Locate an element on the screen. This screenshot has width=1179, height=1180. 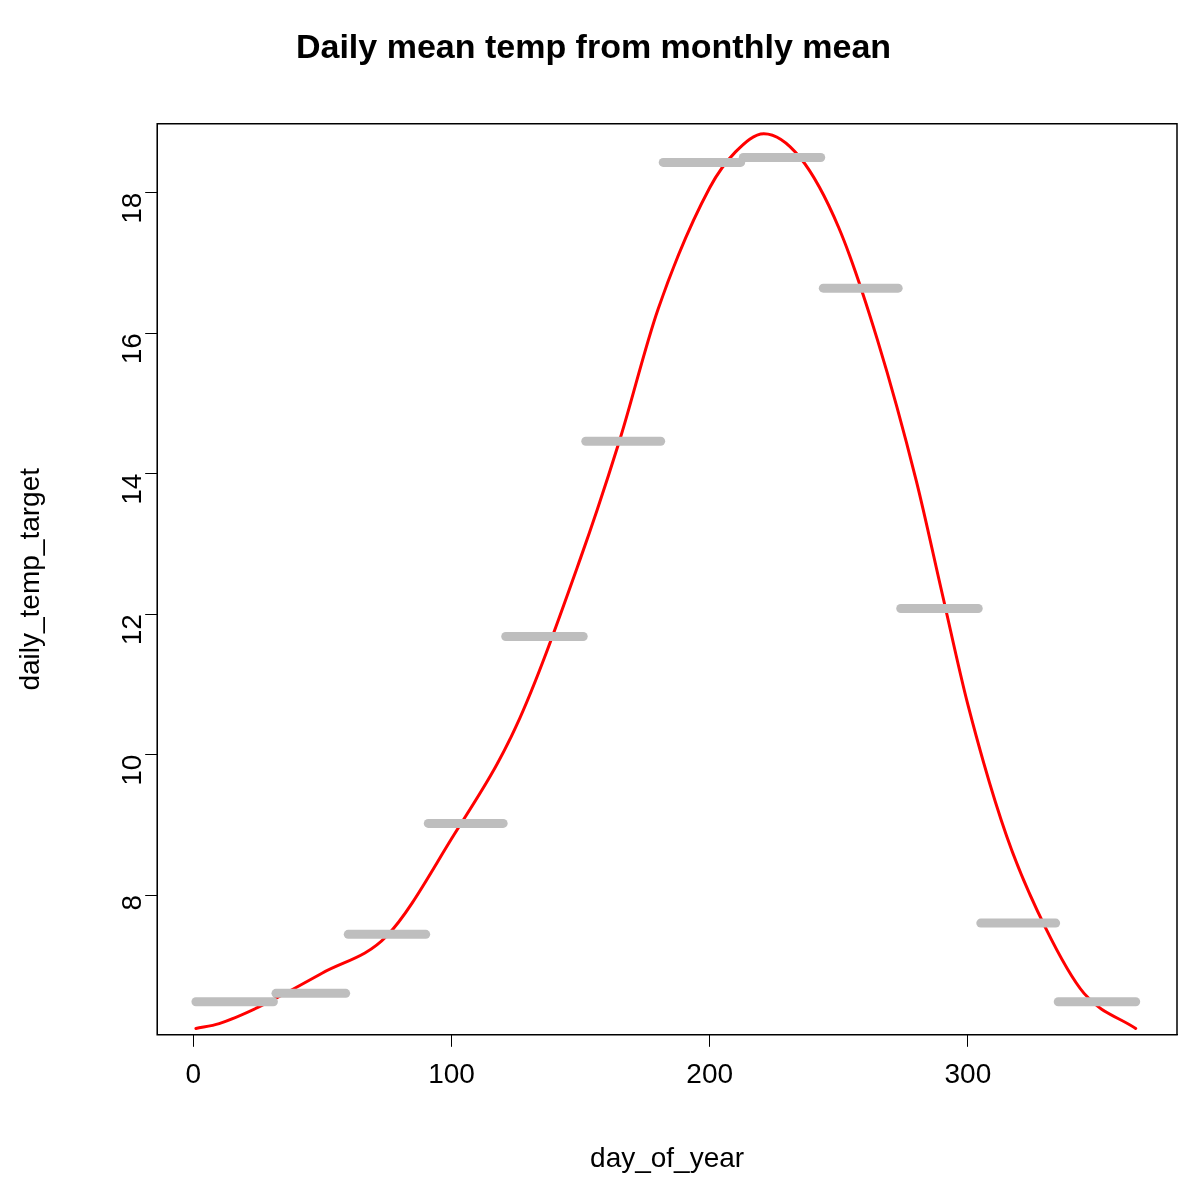
y-tick-label: 8 is located at coordinates (131, 903).